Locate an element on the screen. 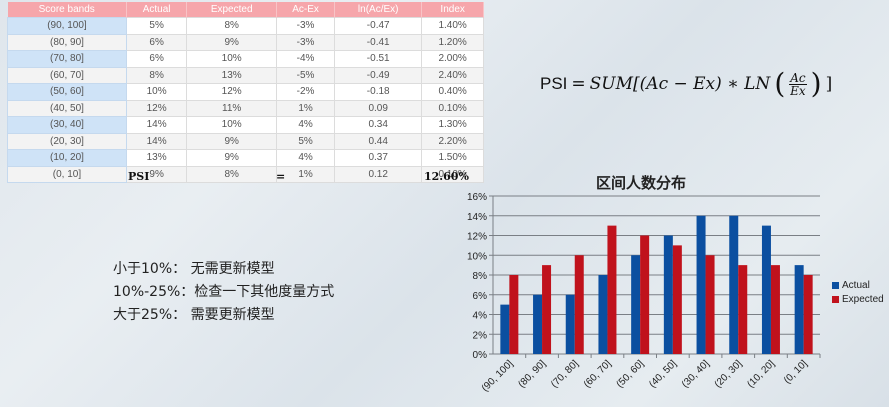 The height and width of the screenshot is (407, 889). formula-denominator: Ex is located at coordinates (798, 90).